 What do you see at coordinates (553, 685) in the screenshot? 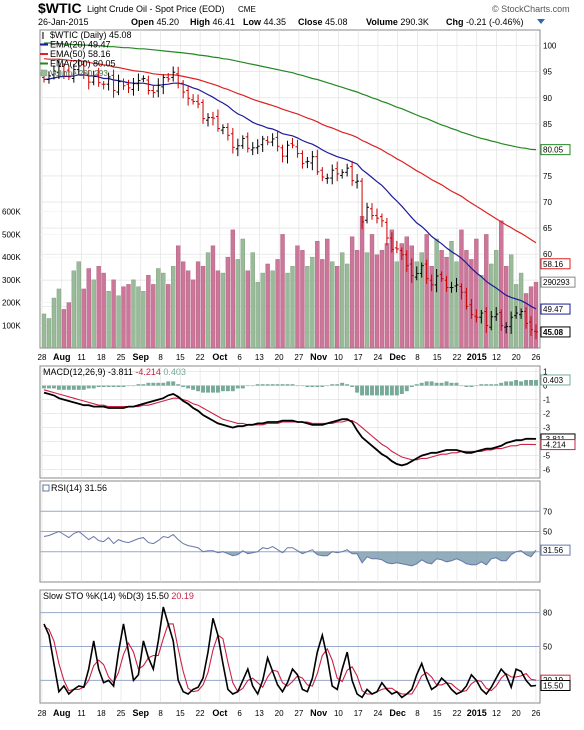
I see `value-tag-text: 15.50` at bounding box center [553, 685].